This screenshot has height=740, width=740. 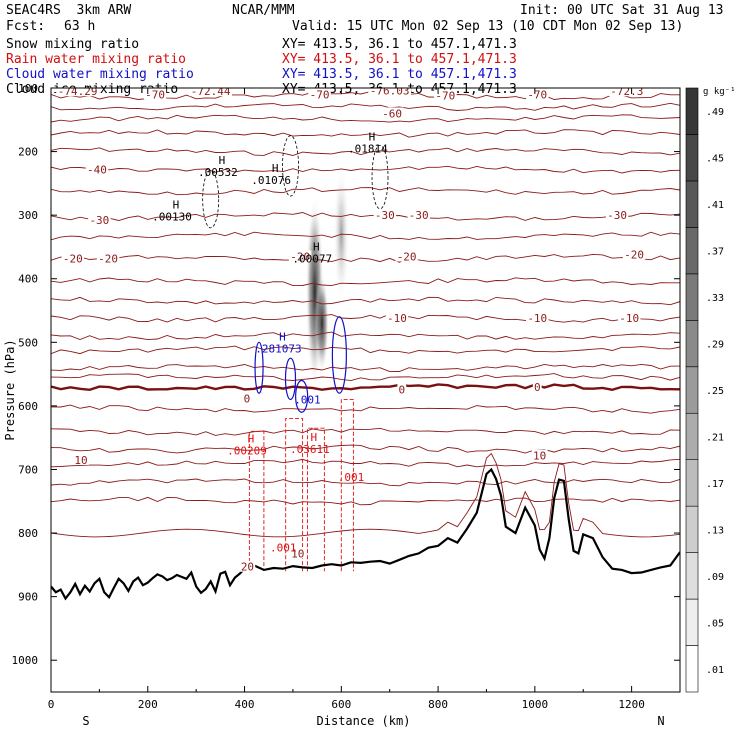 What do you see at coordinates (28, 533) in the screenshot?
I see `y-tick-label: 800` at bounding box center [28, 533].